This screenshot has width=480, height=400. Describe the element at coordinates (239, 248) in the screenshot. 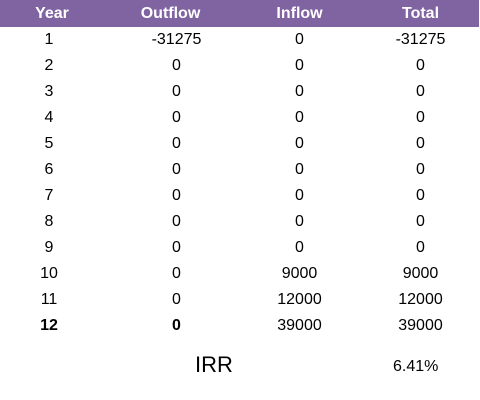

I see `table-row: 9 0 0 0` at that location.